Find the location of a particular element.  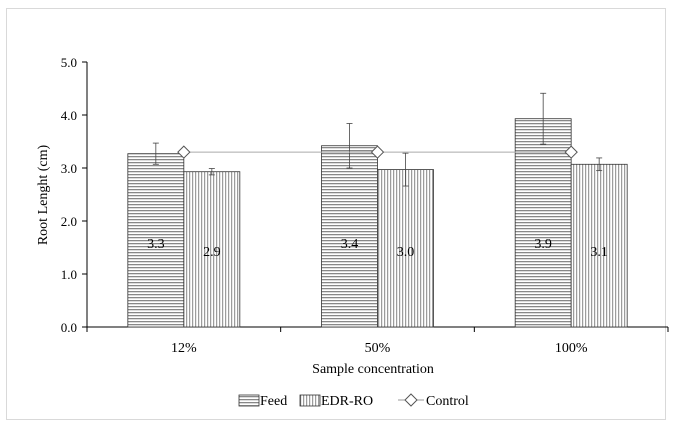

y-tick-label: 2.0 is located at coordinates (69, 221).